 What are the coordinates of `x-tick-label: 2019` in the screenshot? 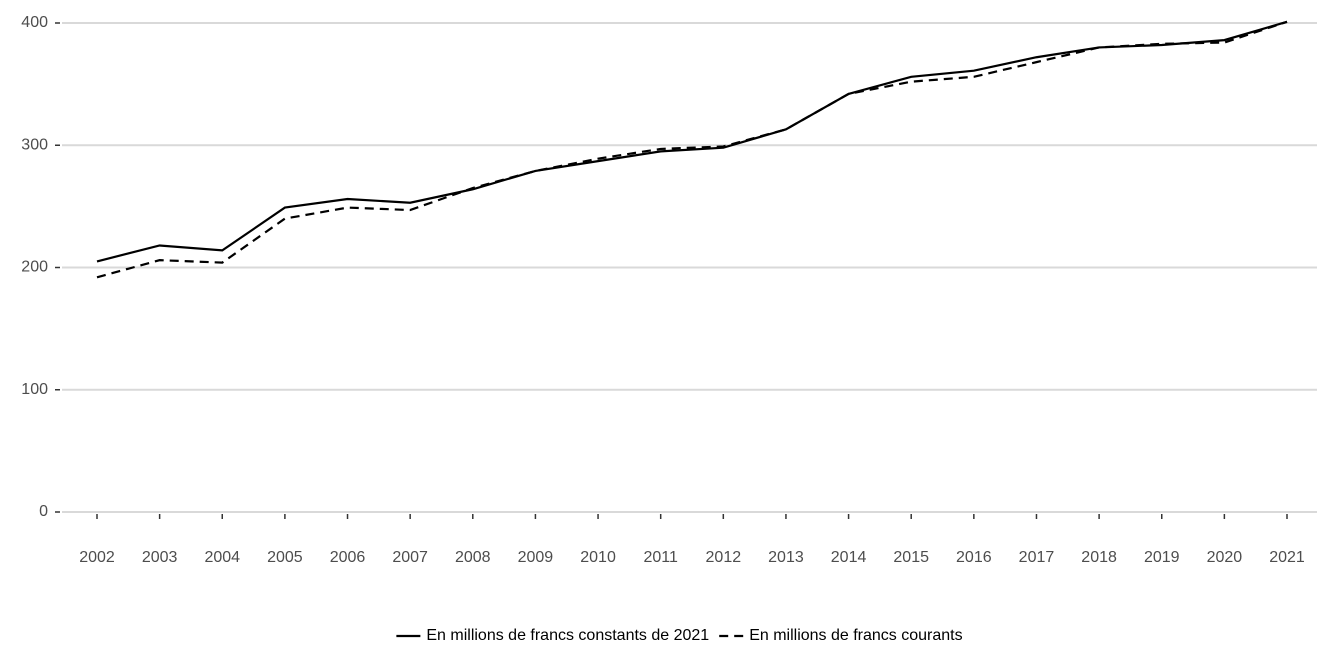 It's located at (1162, 557).